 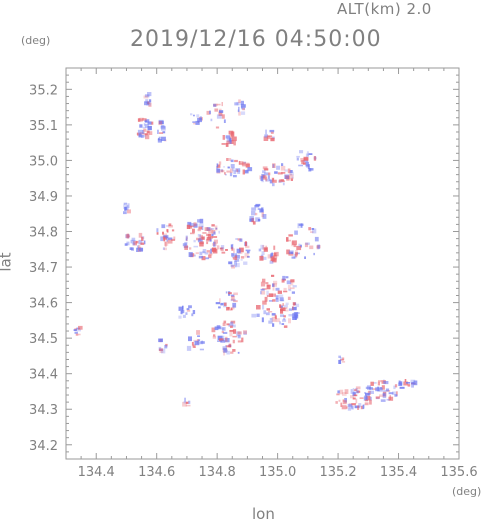 What do you see at coordinates (43, 339) in the screenshot?
I see `y-tick-label: 34.5` at bounding box center [43, 339].